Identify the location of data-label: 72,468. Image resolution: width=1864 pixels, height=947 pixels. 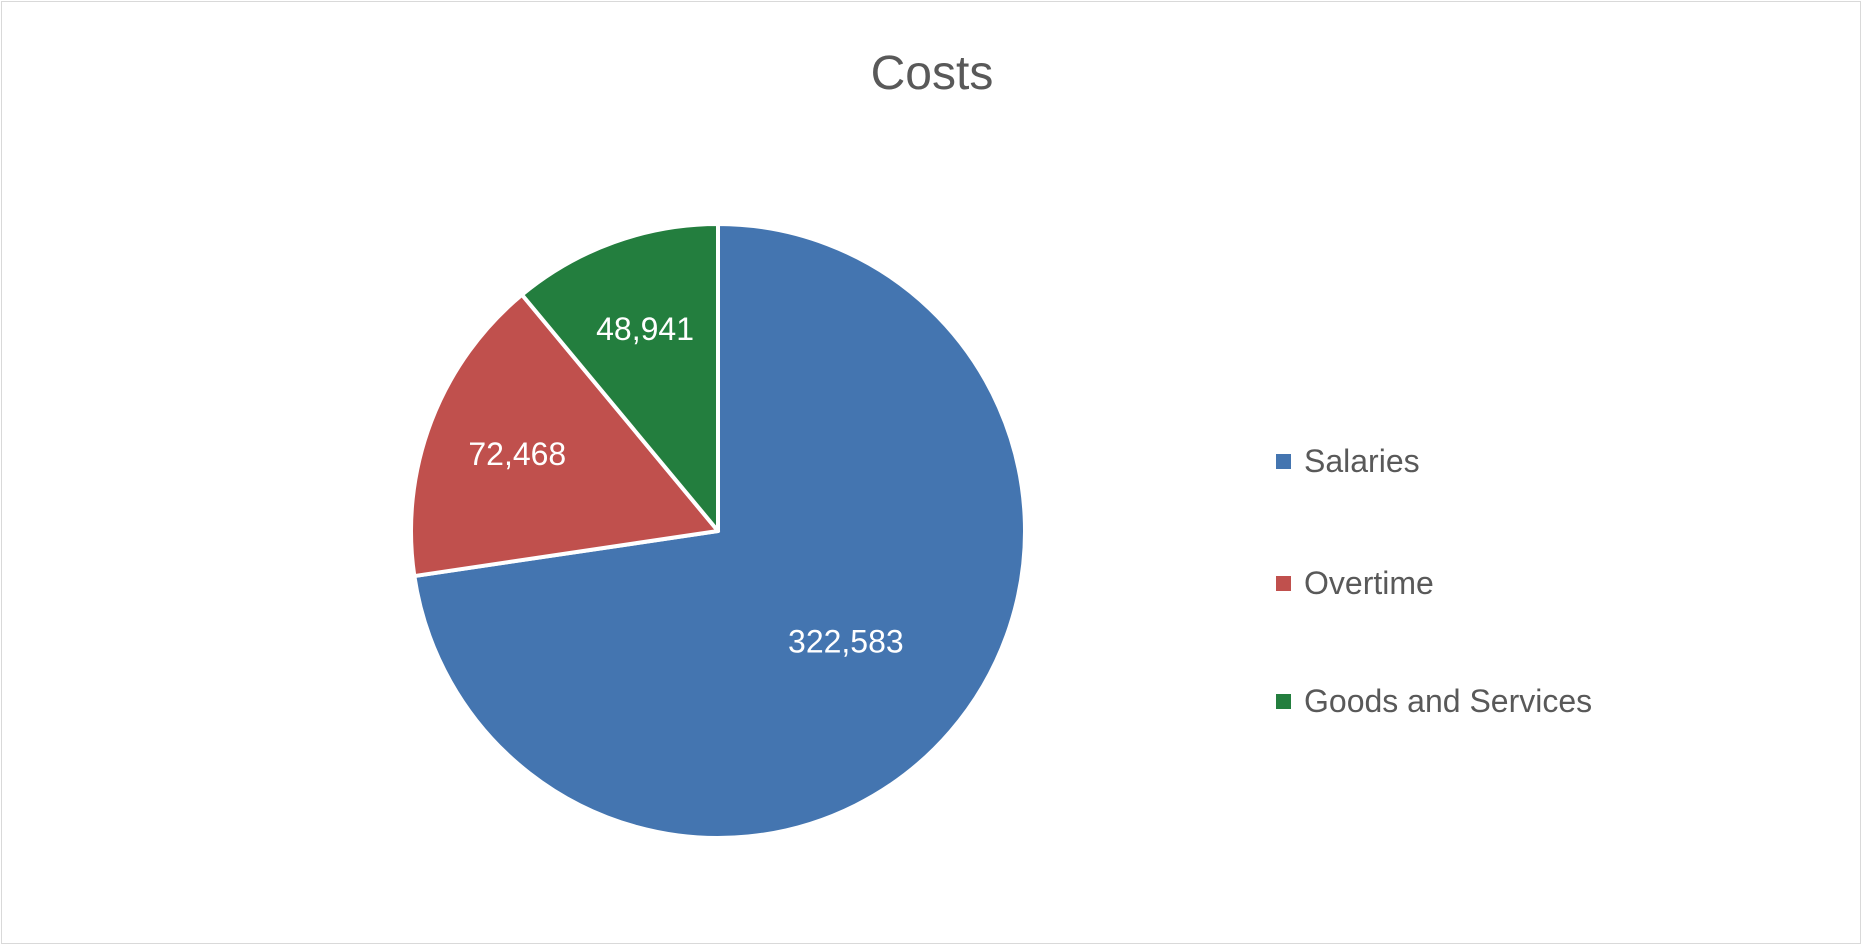
(517, 454).